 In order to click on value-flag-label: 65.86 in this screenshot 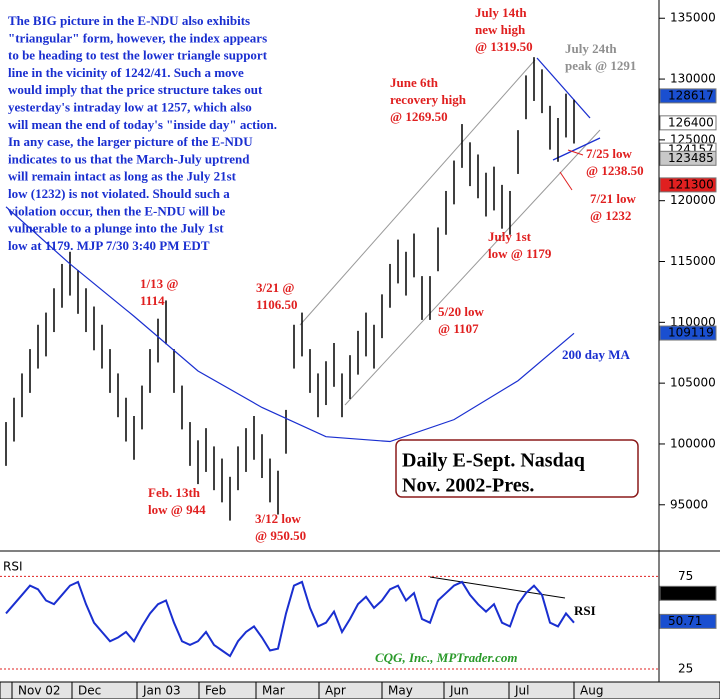, I will do `click(685, 593)`.